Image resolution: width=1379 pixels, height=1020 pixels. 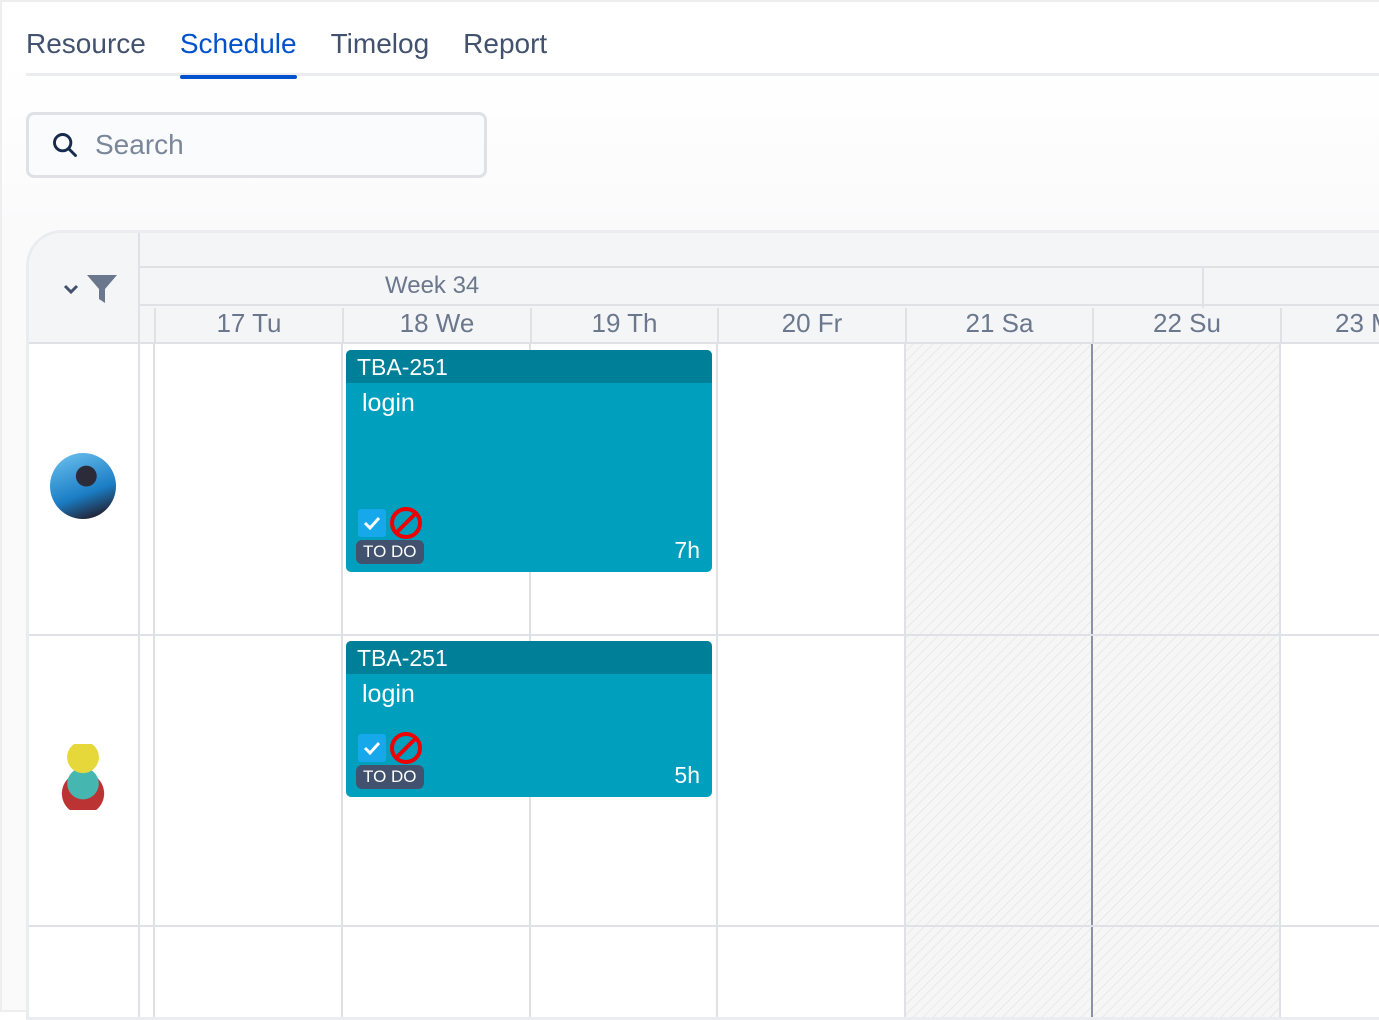 I want to click on day-header: 19 Th, so click(x=623, y=326).